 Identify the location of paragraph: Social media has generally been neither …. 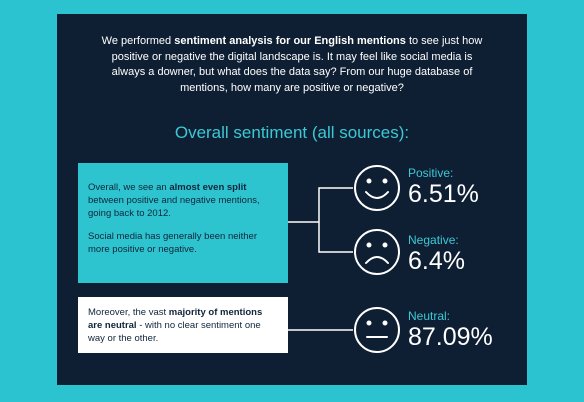
(183, 243).